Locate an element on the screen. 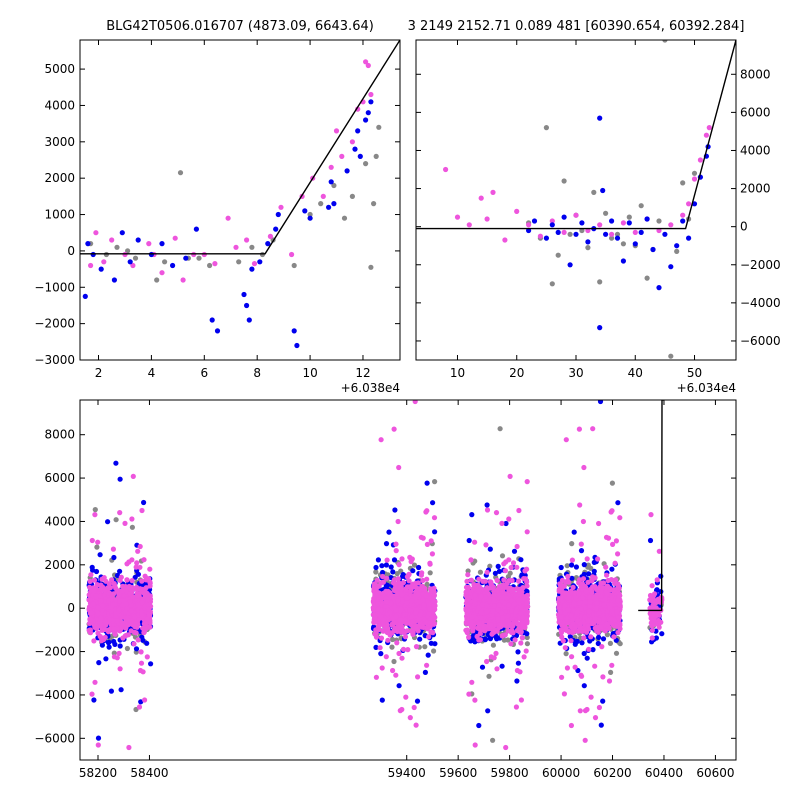 This screenshot has width=800, height=800. x-tick-label: 2 is located at coordinates (99, 373).